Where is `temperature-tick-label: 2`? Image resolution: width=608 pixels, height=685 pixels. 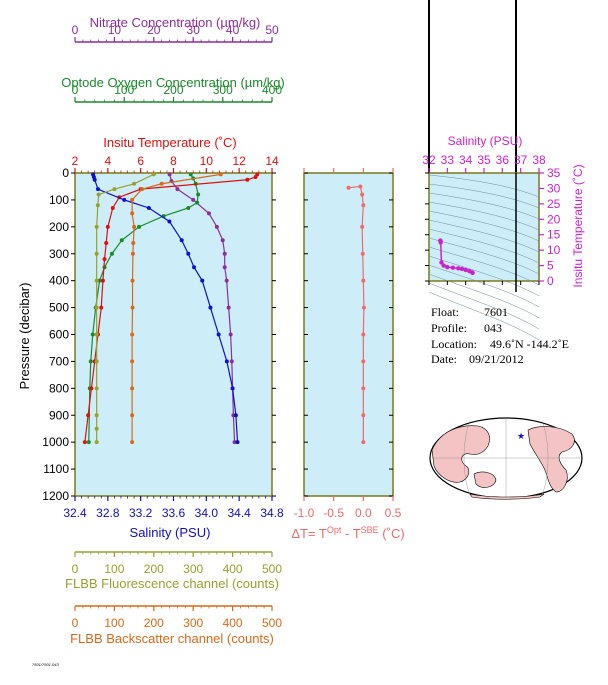 temperature-tick-label: 2 is located at coordinates (75, 161).